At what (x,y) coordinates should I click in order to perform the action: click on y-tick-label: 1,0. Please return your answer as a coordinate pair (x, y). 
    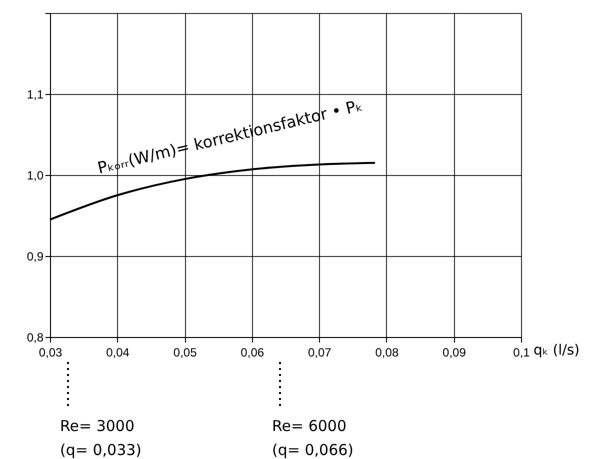
    Looking at the image, I should click on (35, 175).